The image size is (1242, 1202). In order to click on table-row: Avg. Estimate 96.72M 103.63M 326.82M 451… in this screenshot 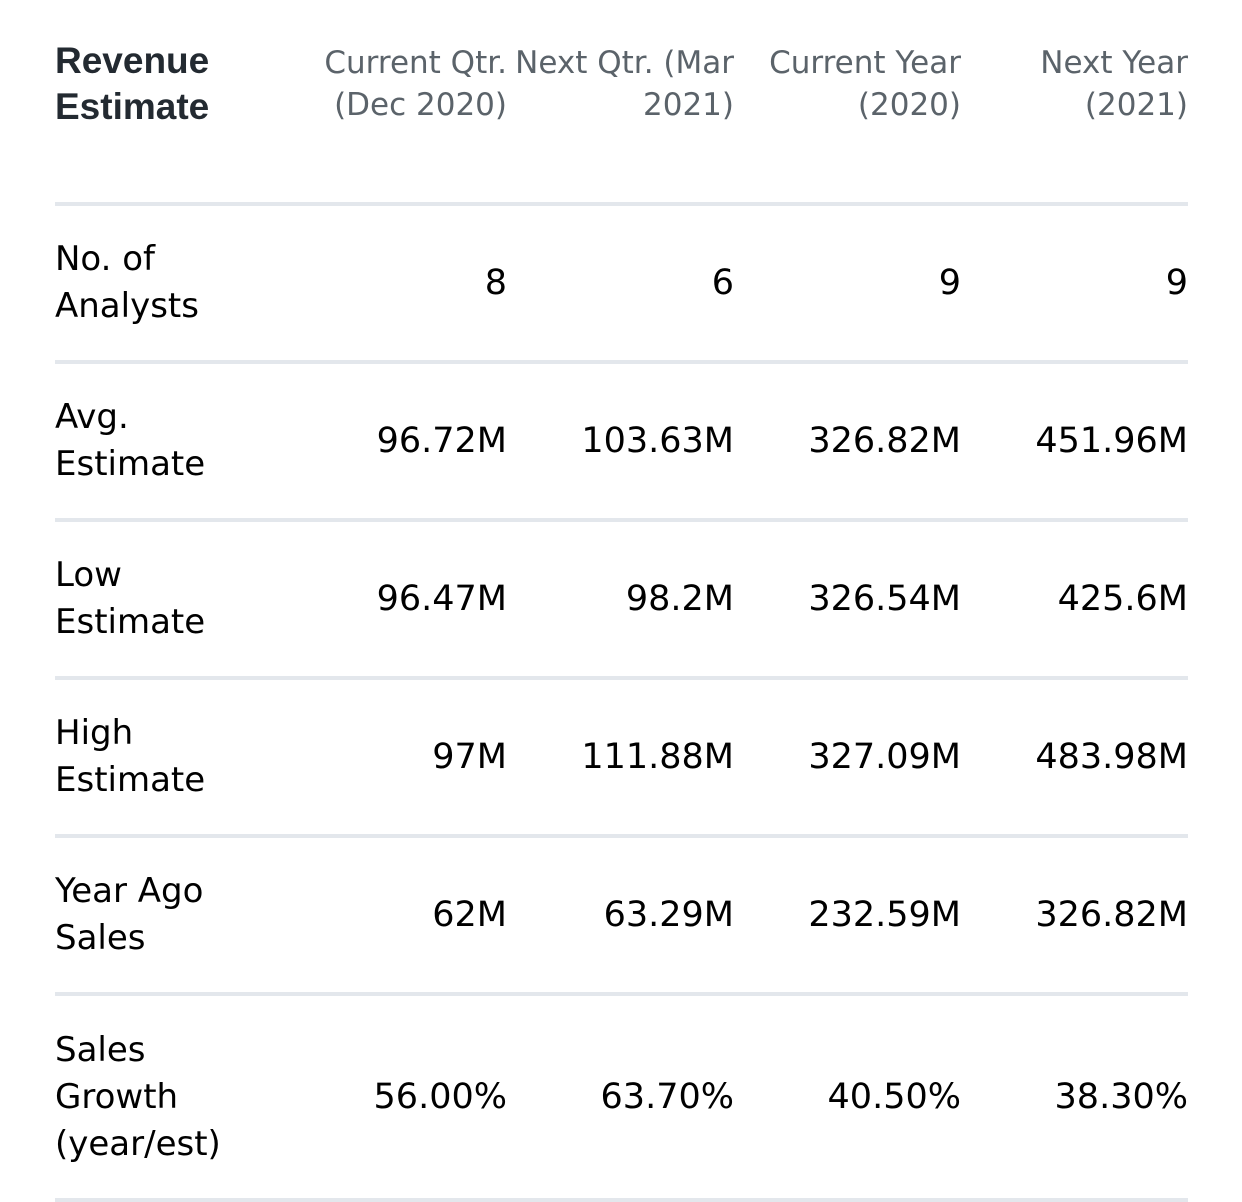, I will do `click(621, 442)`.